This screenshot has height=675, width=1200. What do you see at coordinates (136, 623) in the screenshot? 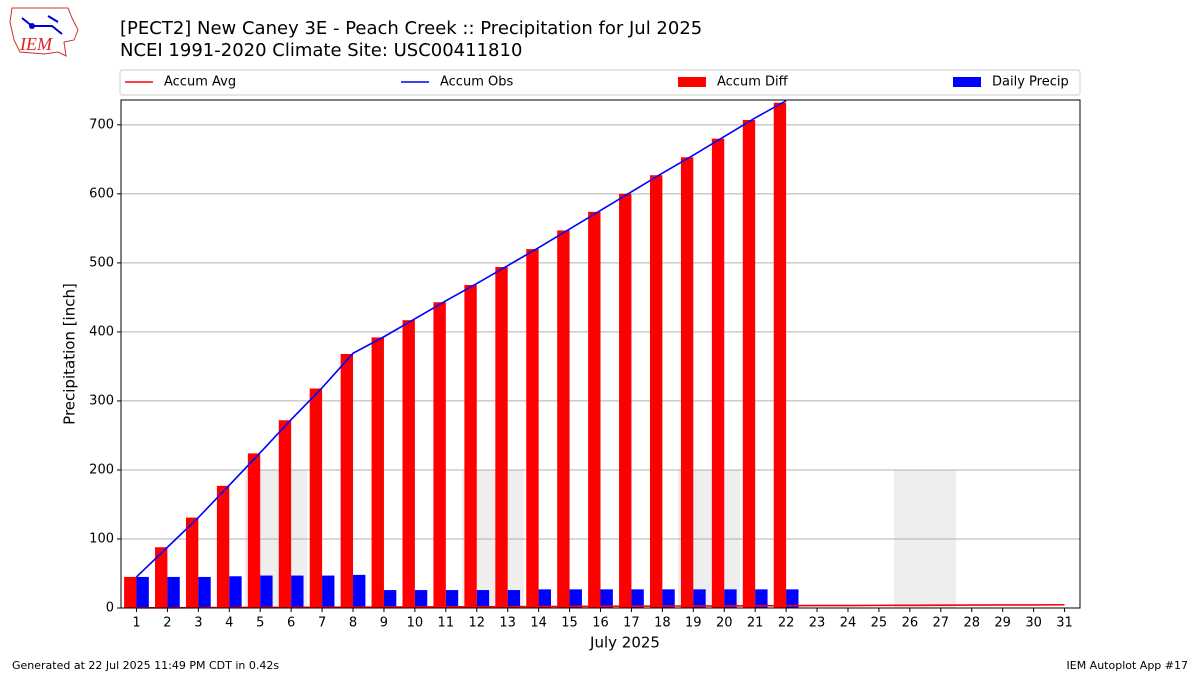
I see `x-tick-label: 1` at bounding box center [136, 623].